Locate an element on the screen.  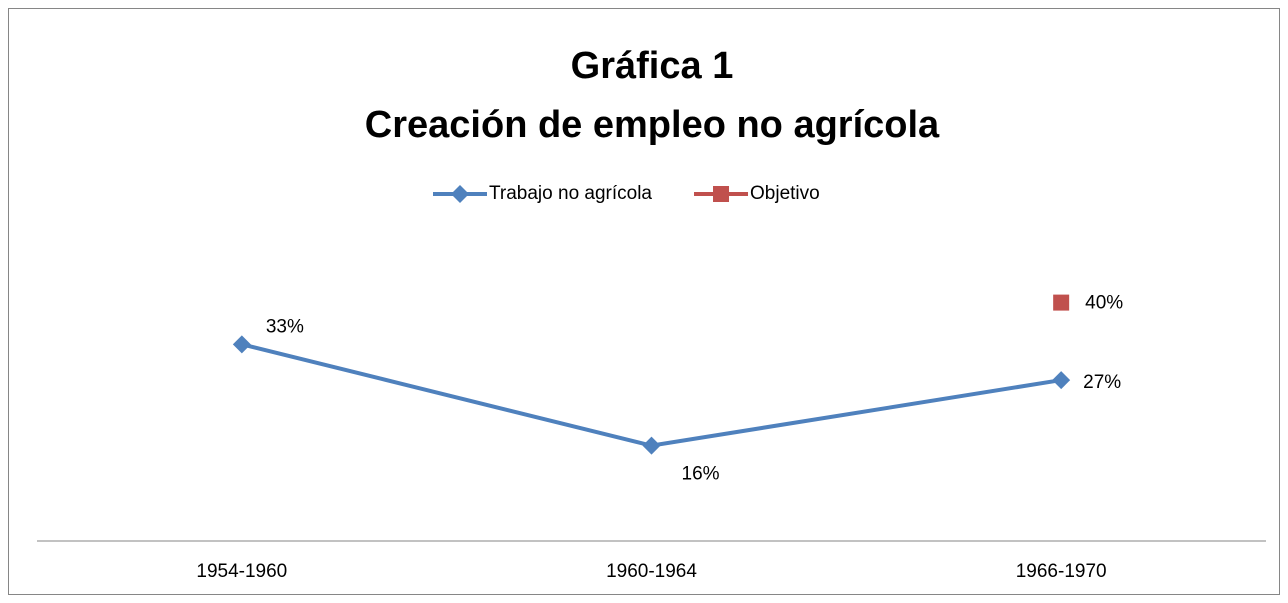
chart-subtitle: Creación de empleo no agrícola is located at coordinates (652, 125).